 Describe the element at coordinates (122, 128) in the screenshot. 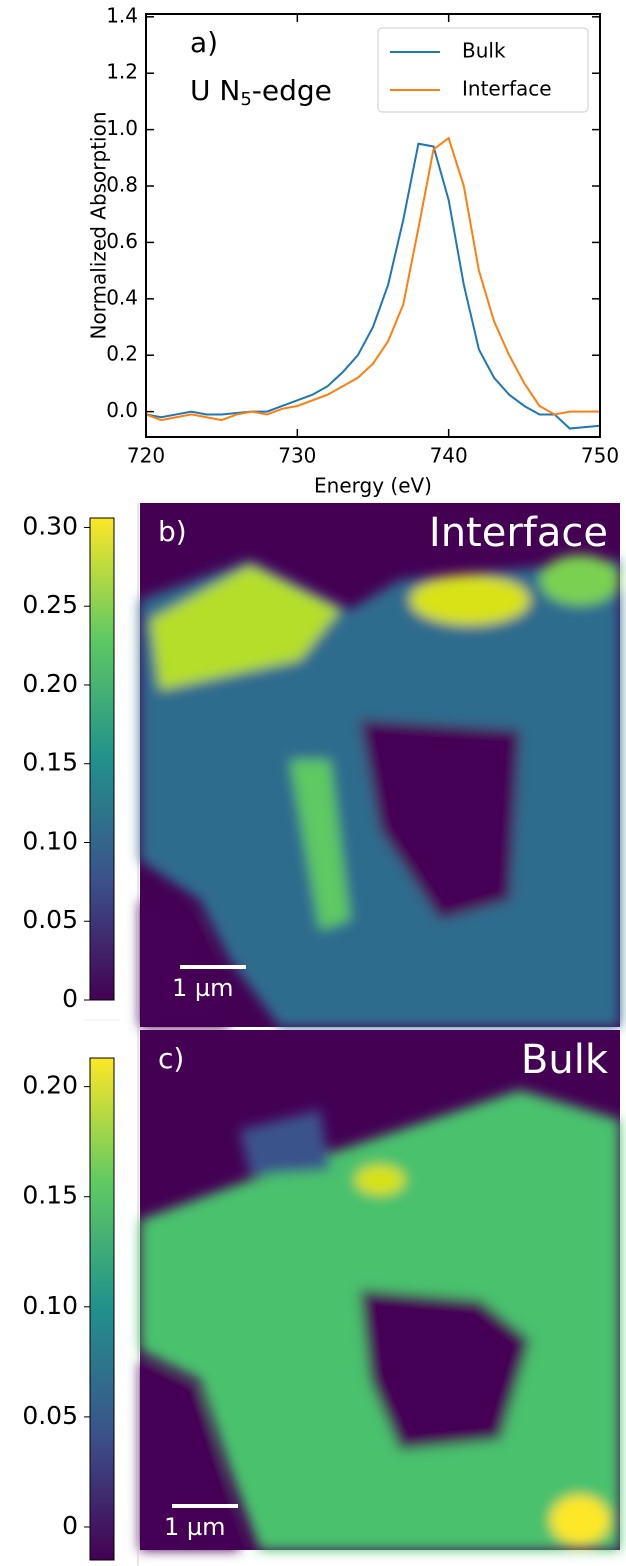

I see `y-tick-label: 1.0` at that location.